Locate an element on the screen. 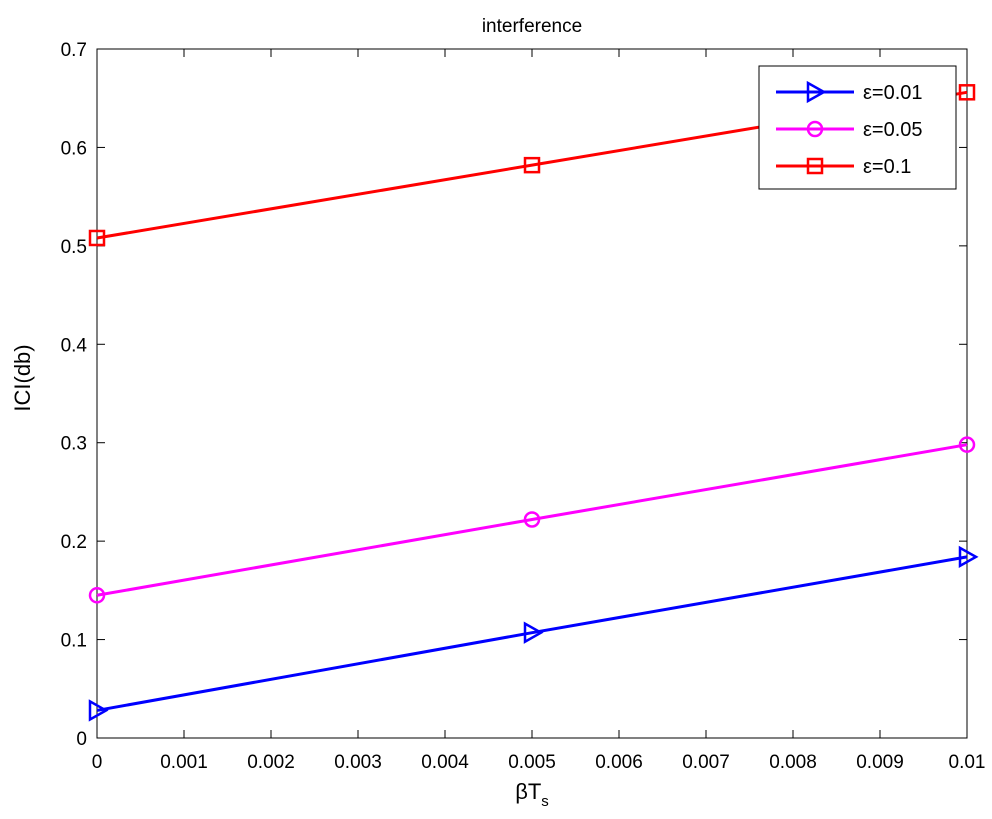 The width and height of the screenshot is (992, 819). x-tick-label: 0.005 is located at coordinates (532, 762).